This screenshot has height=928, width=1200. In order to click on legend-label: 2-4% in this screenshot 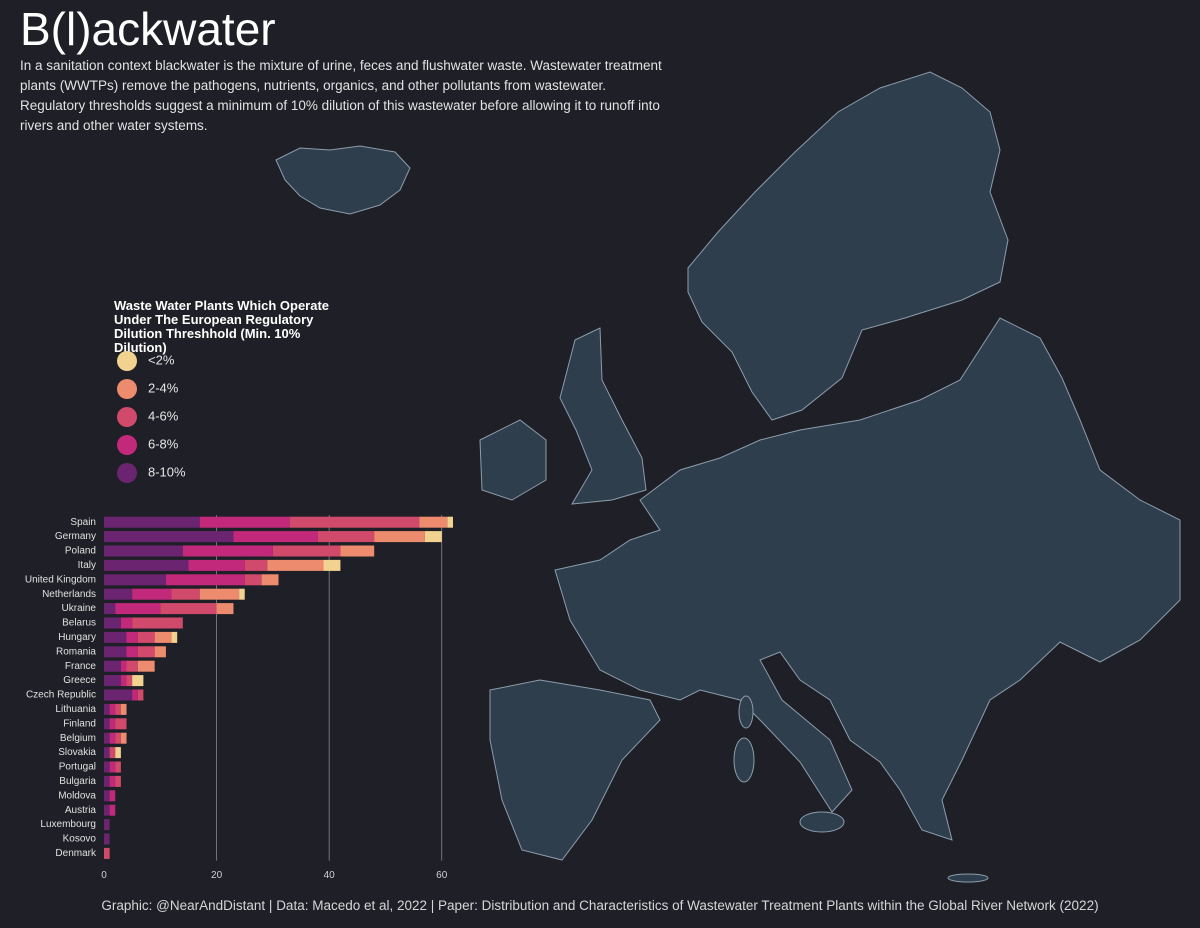, I will do `click(163, 387)`.